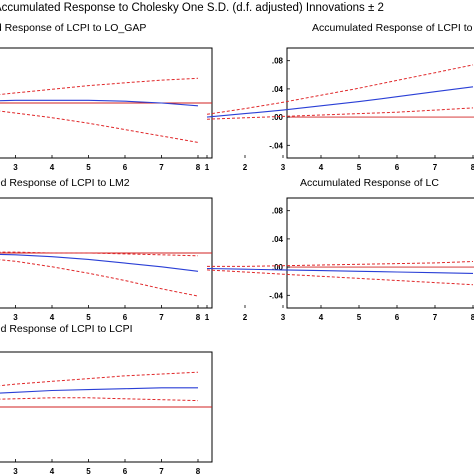 This screenshot has height=474, width=474. What do you see at coordinates (106, 97) in the screenshot?
I see `chart-panel-1: ed Response of LCPI to LO_GAP 3 4 5 6 7 8` at bounding box center [106, 97].